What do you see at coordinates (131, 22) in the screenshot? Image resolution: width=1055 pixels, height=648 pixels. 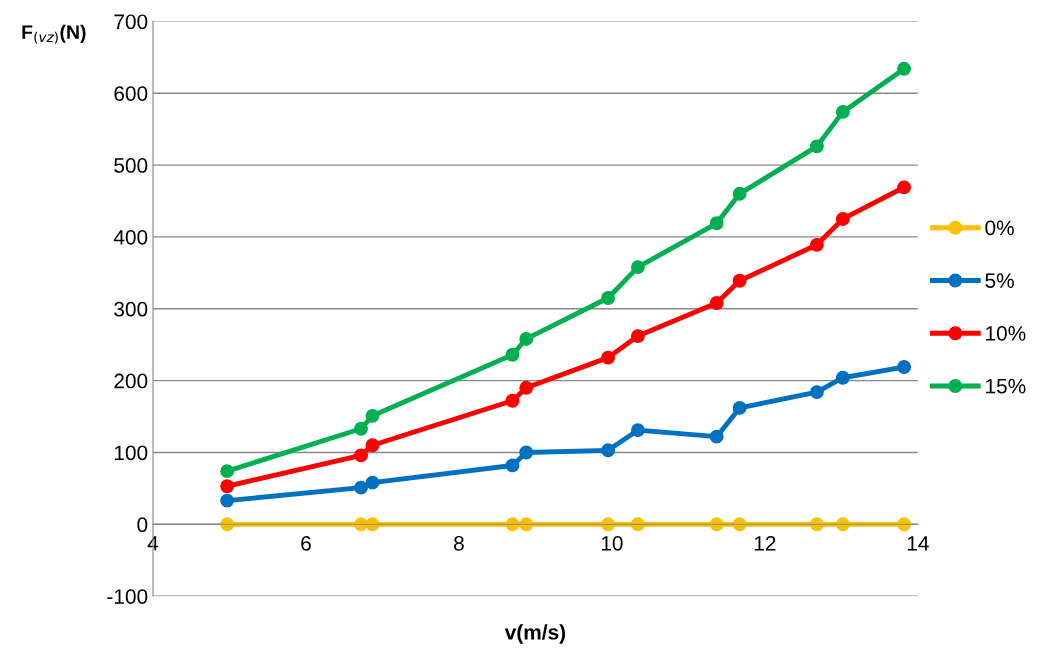 I see `y-tick-label: 700` at bounding box center [131, 22].